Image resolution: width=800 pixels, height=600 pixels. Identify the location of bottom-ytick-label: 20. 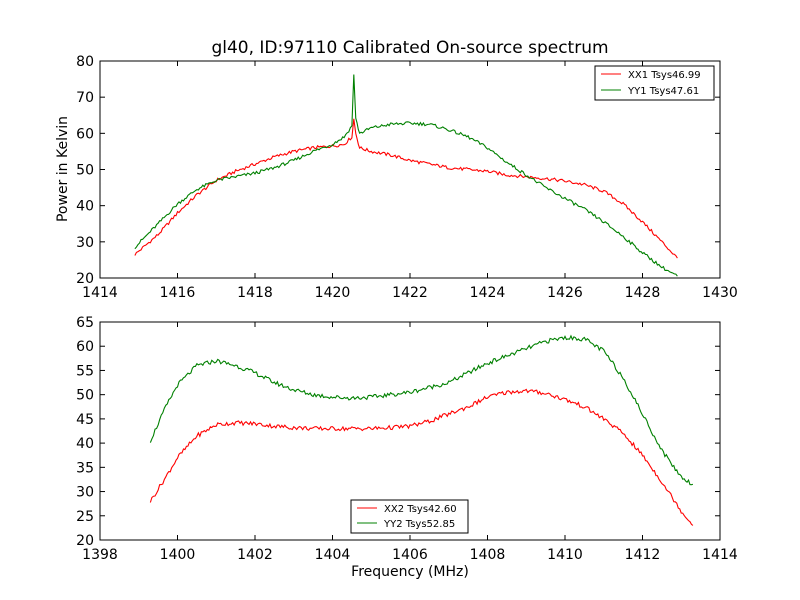
(85, 541).